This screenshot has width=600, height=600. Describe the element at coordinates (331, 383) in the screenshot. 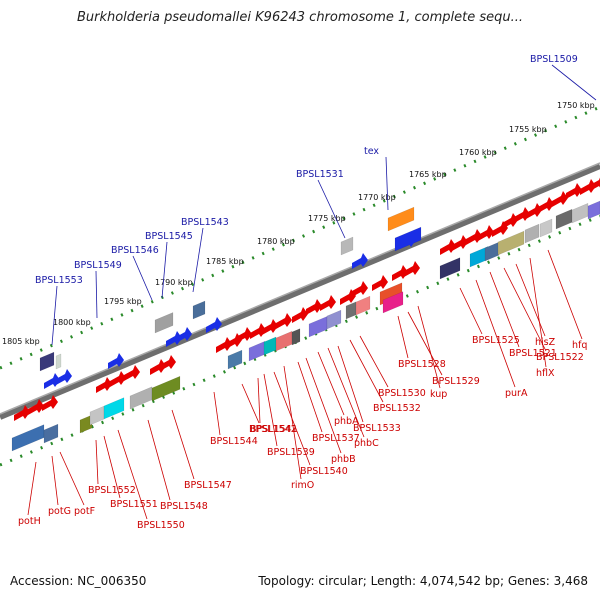

I see `lower-leader-phba` at that location.